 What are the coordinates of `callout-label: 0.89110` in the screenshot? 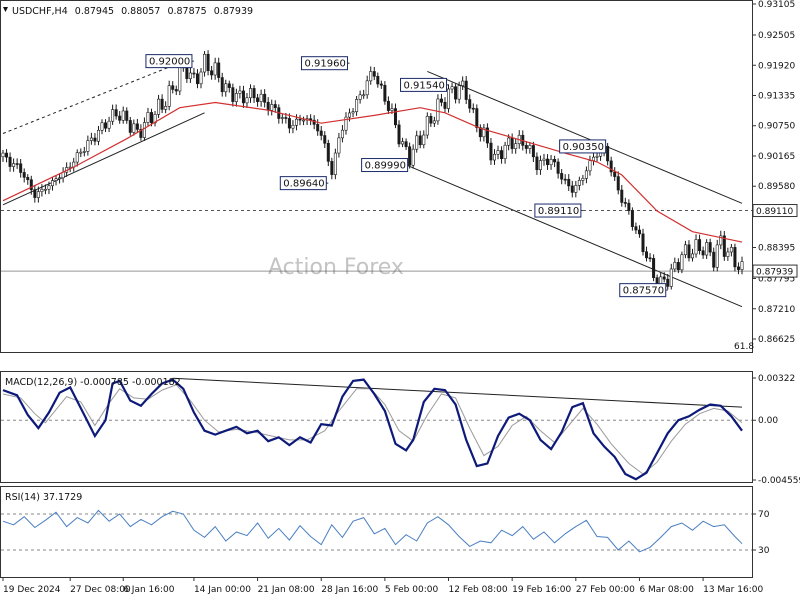 It's located at (558, 211).